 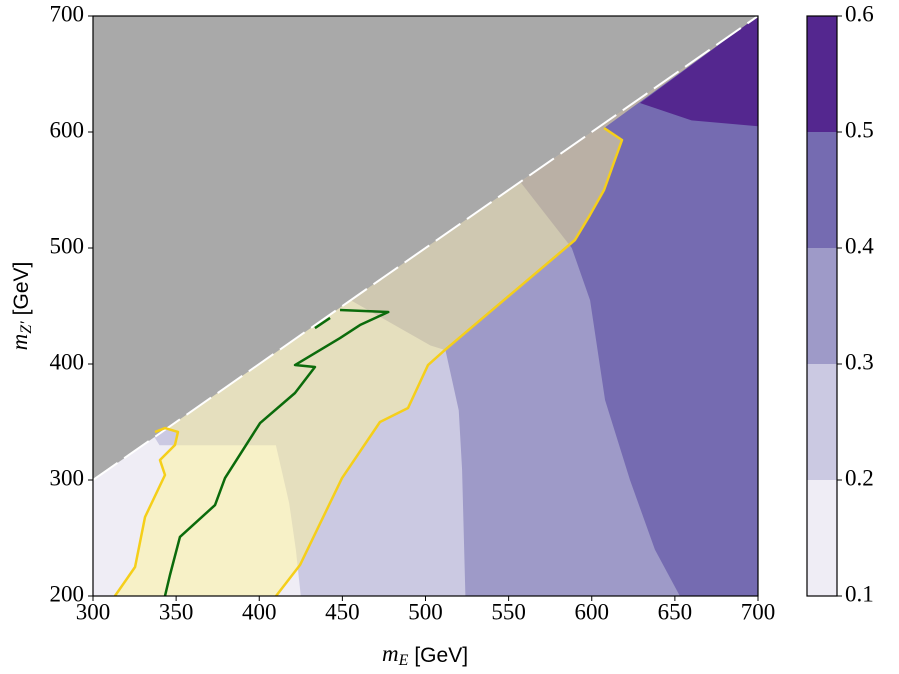 What do you see at coordinates (21, 289) in the screenshot?
I see `y-label-unit: [GeV]` at bounding box center [21, 289].